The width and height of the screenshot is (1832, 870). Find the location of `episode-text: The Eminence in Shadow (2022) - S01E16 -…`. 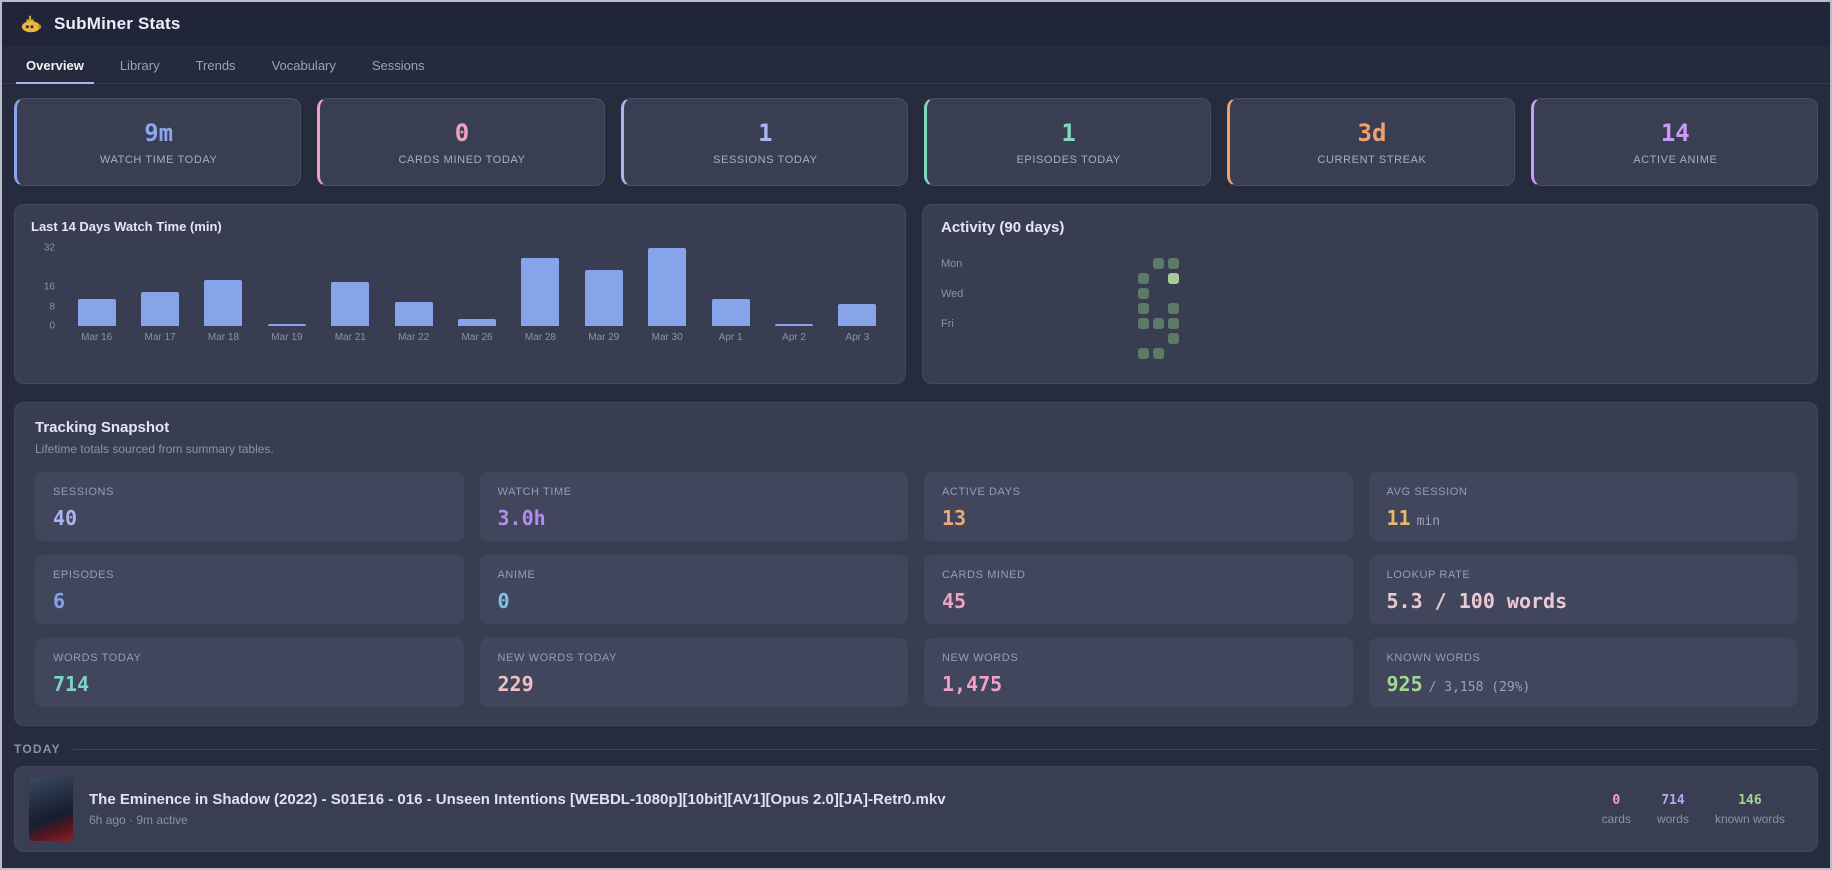

episode-text: The Eminence in Shadow (2022) - S01E16 -… is located at coordinates (837, 809).